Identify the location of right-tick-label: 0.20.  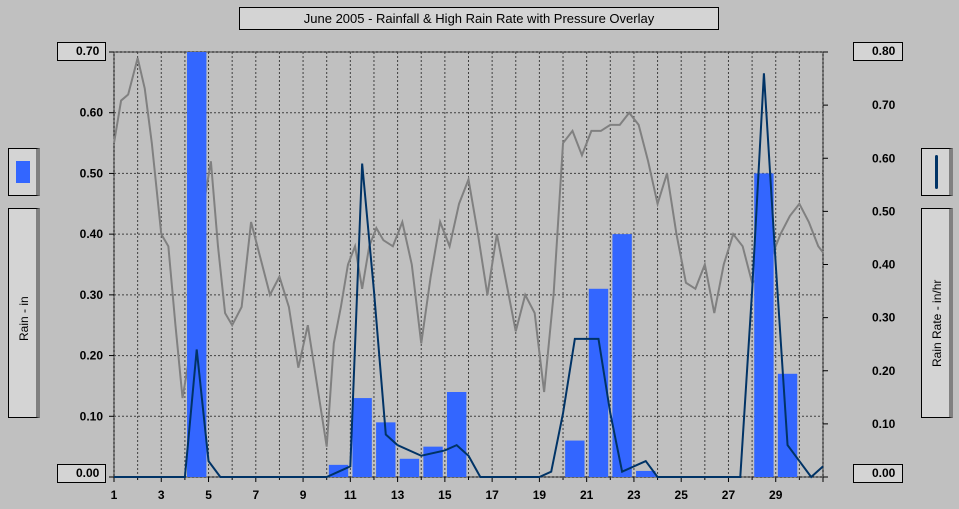
(884, 371).